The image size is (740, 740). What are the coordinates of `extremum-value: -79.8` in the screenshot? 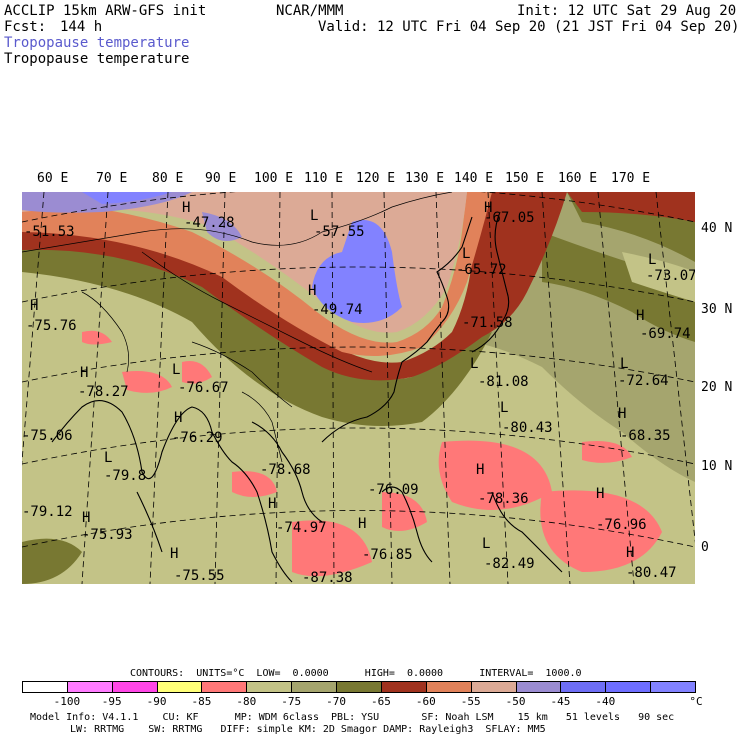 It's located at (125, 476).